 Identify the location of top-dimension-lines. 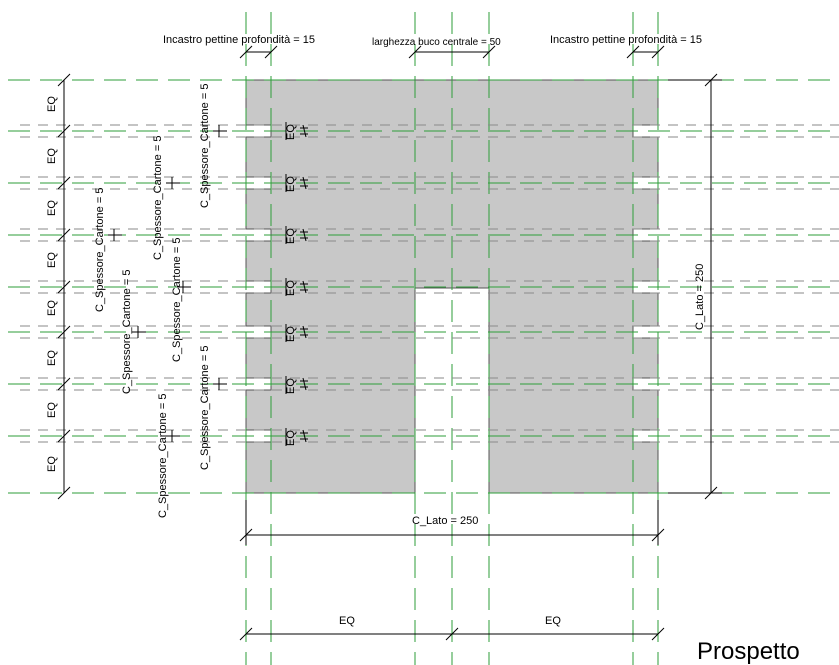
(452, 52).